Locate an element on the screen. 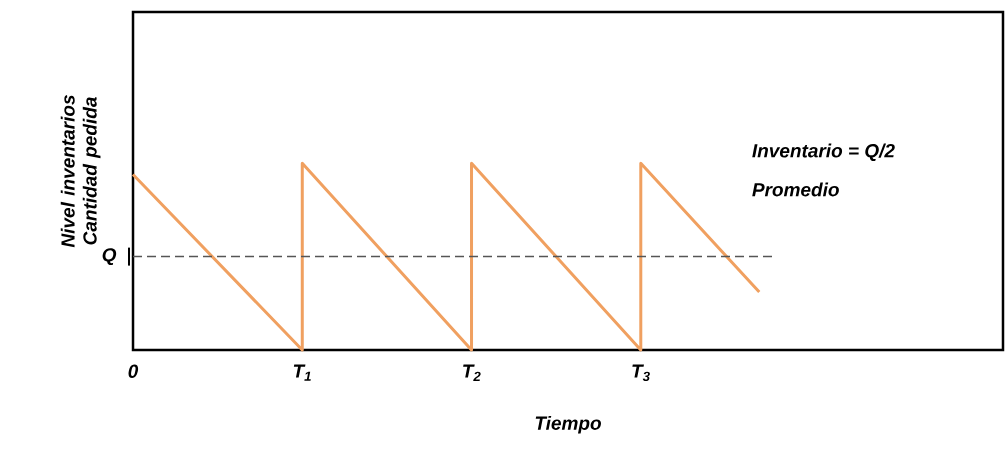  x-tick-label: T$_{1}$ is located at coordinates (302, 372).